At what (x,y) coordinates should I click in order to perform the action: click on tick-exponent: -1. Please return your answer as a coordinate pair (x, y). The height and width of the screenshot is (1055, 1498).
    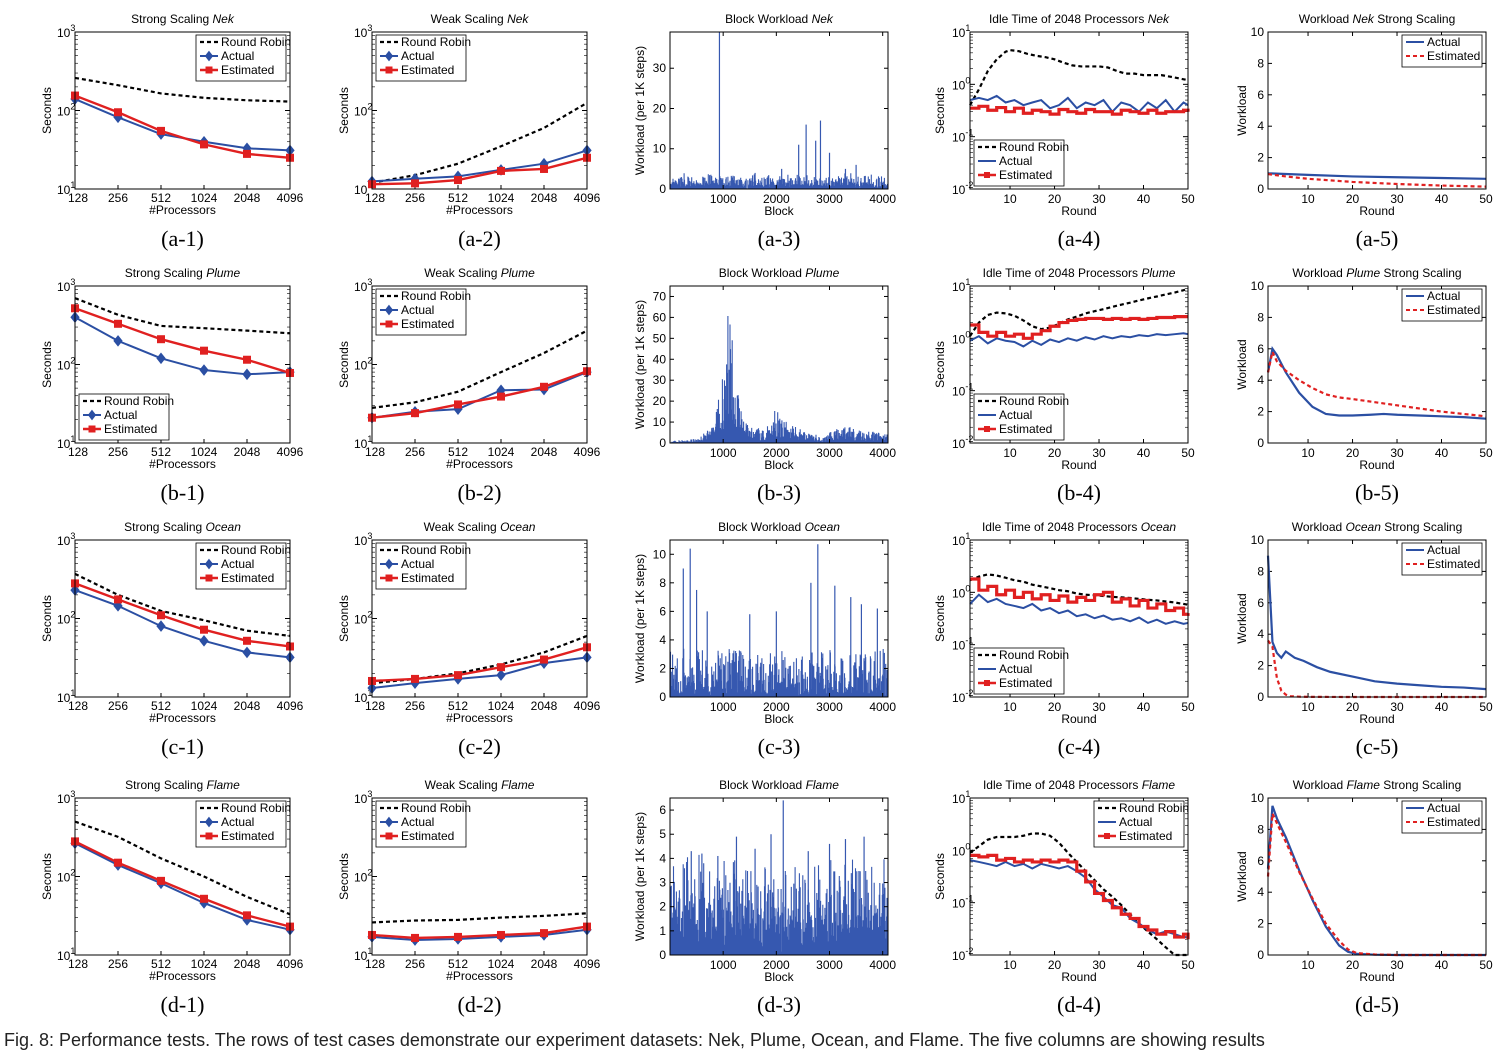
    Looking at the image, I should click on (969, 133).